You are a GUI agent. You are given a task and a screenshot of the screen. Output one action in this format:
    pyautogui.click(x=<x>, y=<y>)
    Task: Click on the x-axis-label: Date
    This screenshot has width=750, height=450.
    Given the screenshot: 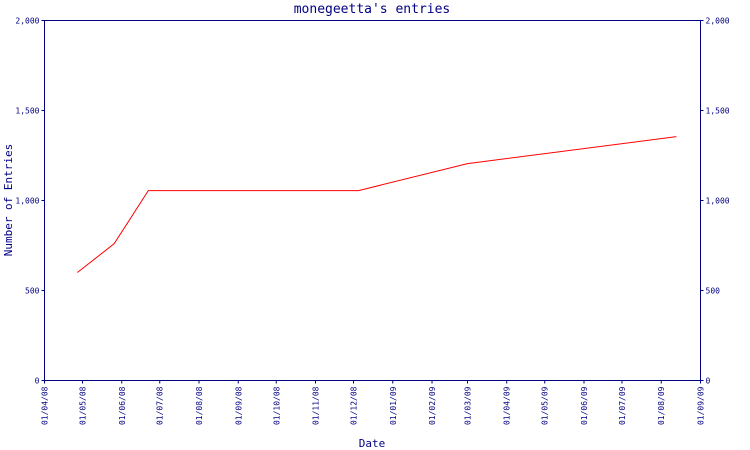 What is the action you would take?
    pyautogui.click(x=372, y=443)
    